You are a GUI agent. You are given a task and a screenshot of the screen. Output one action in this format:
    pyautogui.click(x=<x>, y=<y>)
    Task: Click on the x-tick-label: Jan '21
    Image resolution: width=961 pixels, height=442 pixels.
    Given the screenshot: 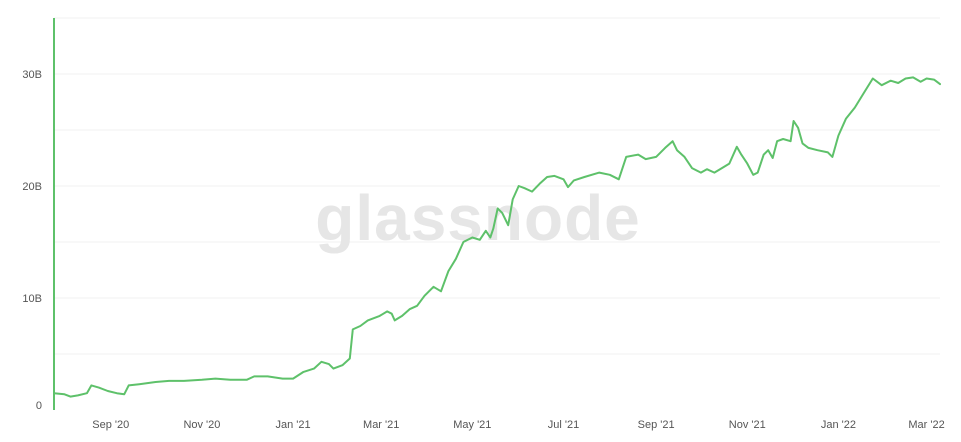 What is the action you would take?
    pyautogui.click(x=292, y=425)
    